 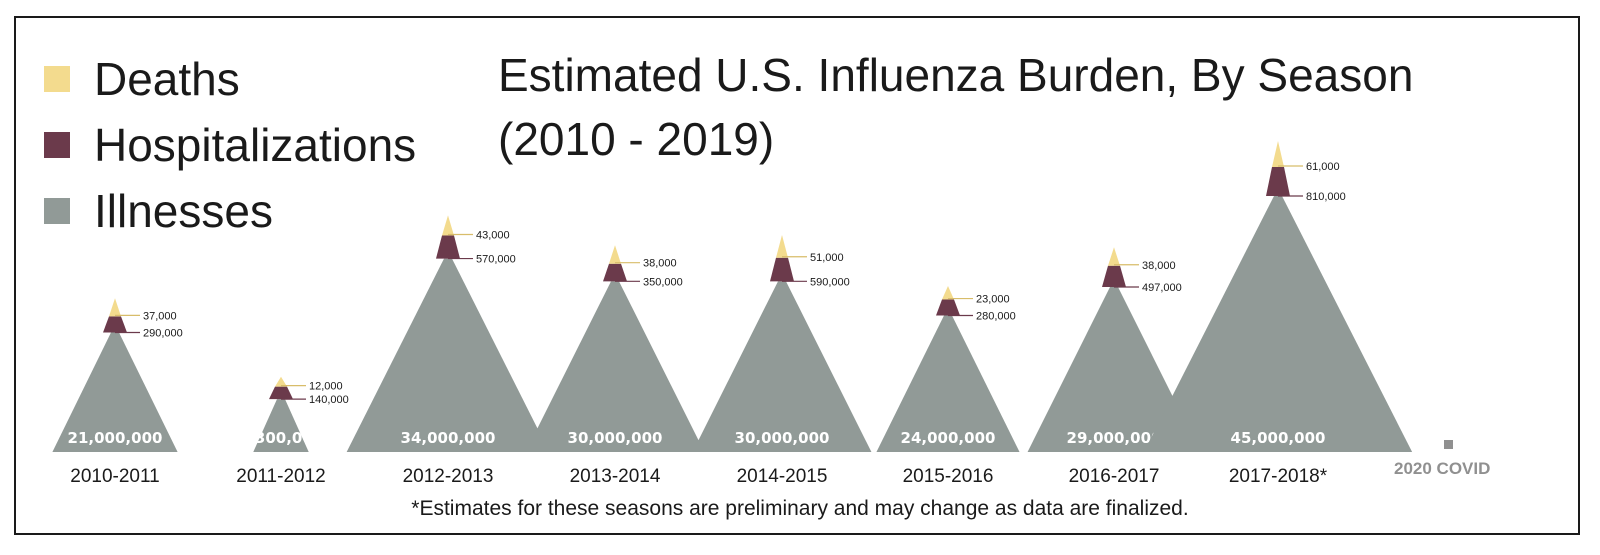 What do you see at coordinates (660, 264) in the screenshot?
I see `deaths-label-3: 38,000` at bounding box center [660, 264].